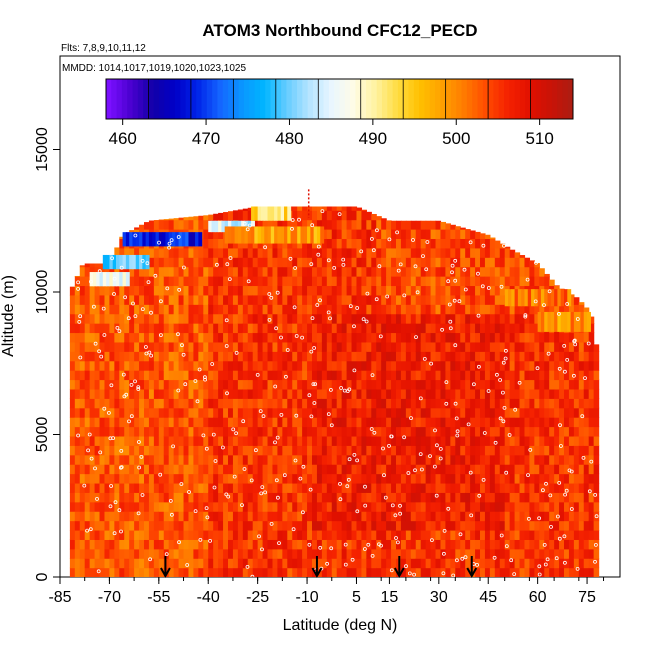 The image size is (650, 650). I want to click on x-tick-label: 75, so click(587, 597).